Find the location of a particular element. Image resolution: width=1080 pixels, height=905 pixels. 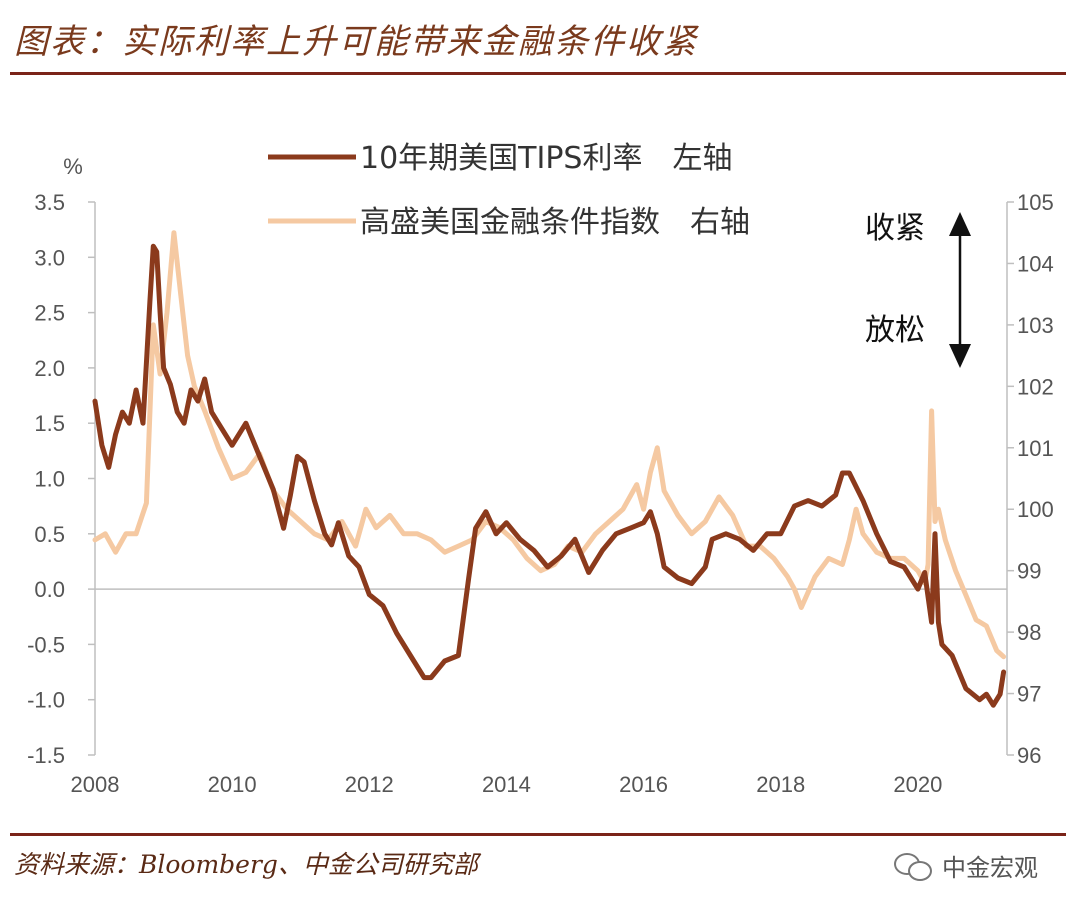

arrow-up-icon is located at coordinates (960, 224).